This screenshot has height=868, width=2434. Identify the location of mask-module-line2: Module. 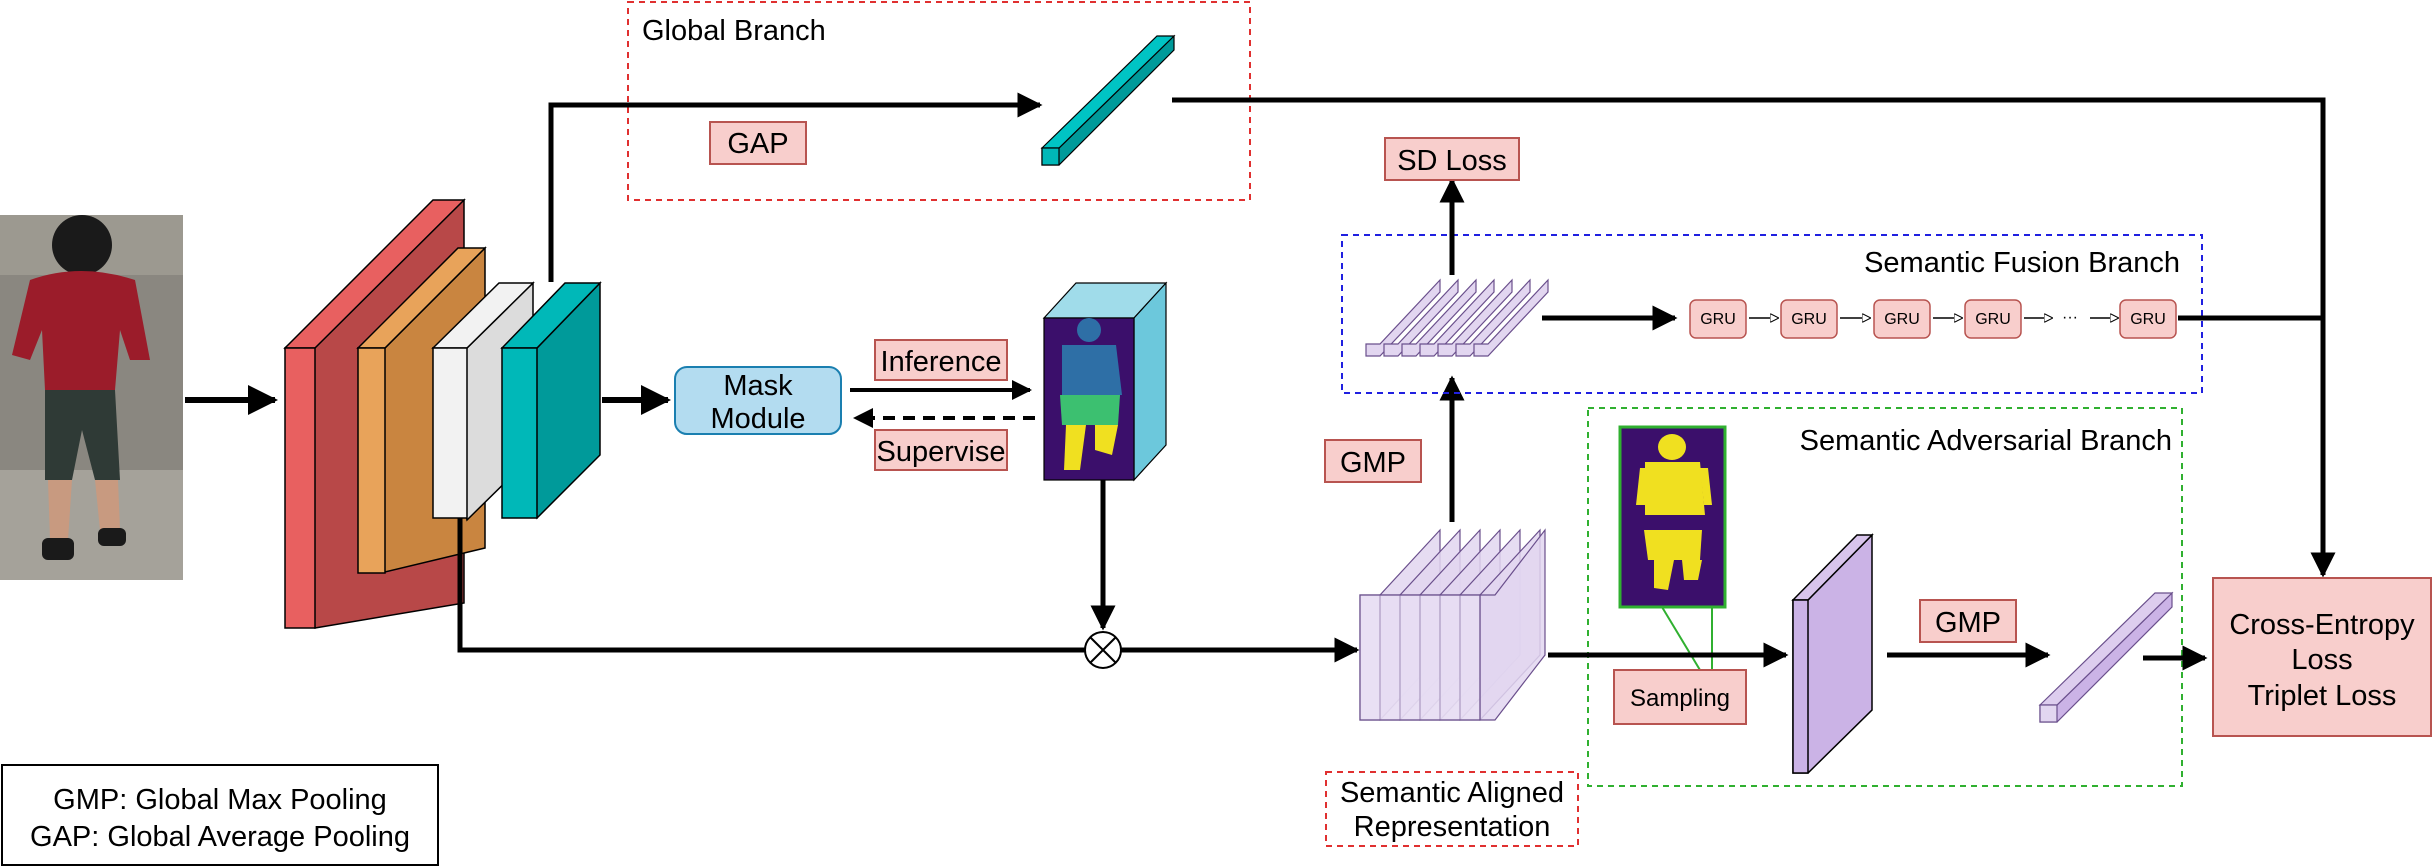
(757, 419).